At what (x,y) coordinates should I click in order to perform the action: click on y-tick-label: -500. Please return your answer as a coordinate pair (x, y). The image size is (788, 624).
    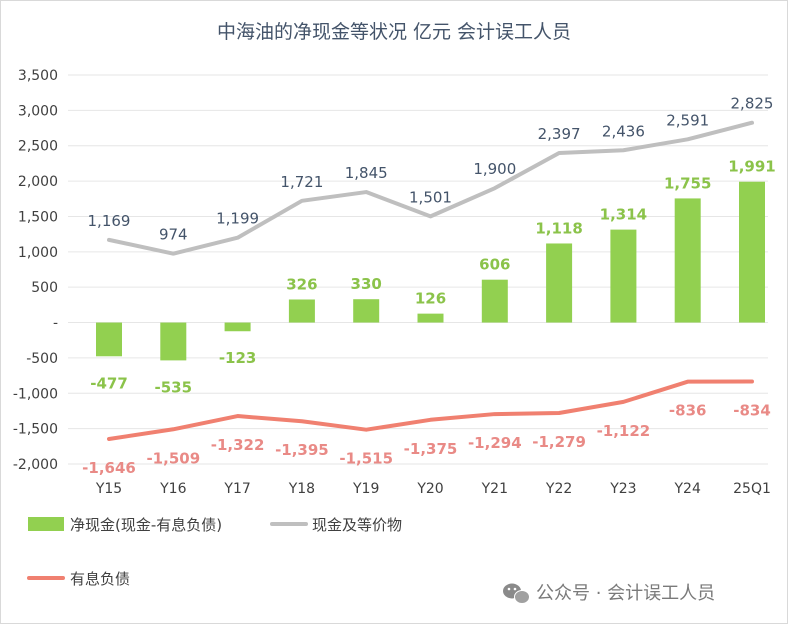
    Looking at the image, I should click on (42, 359).